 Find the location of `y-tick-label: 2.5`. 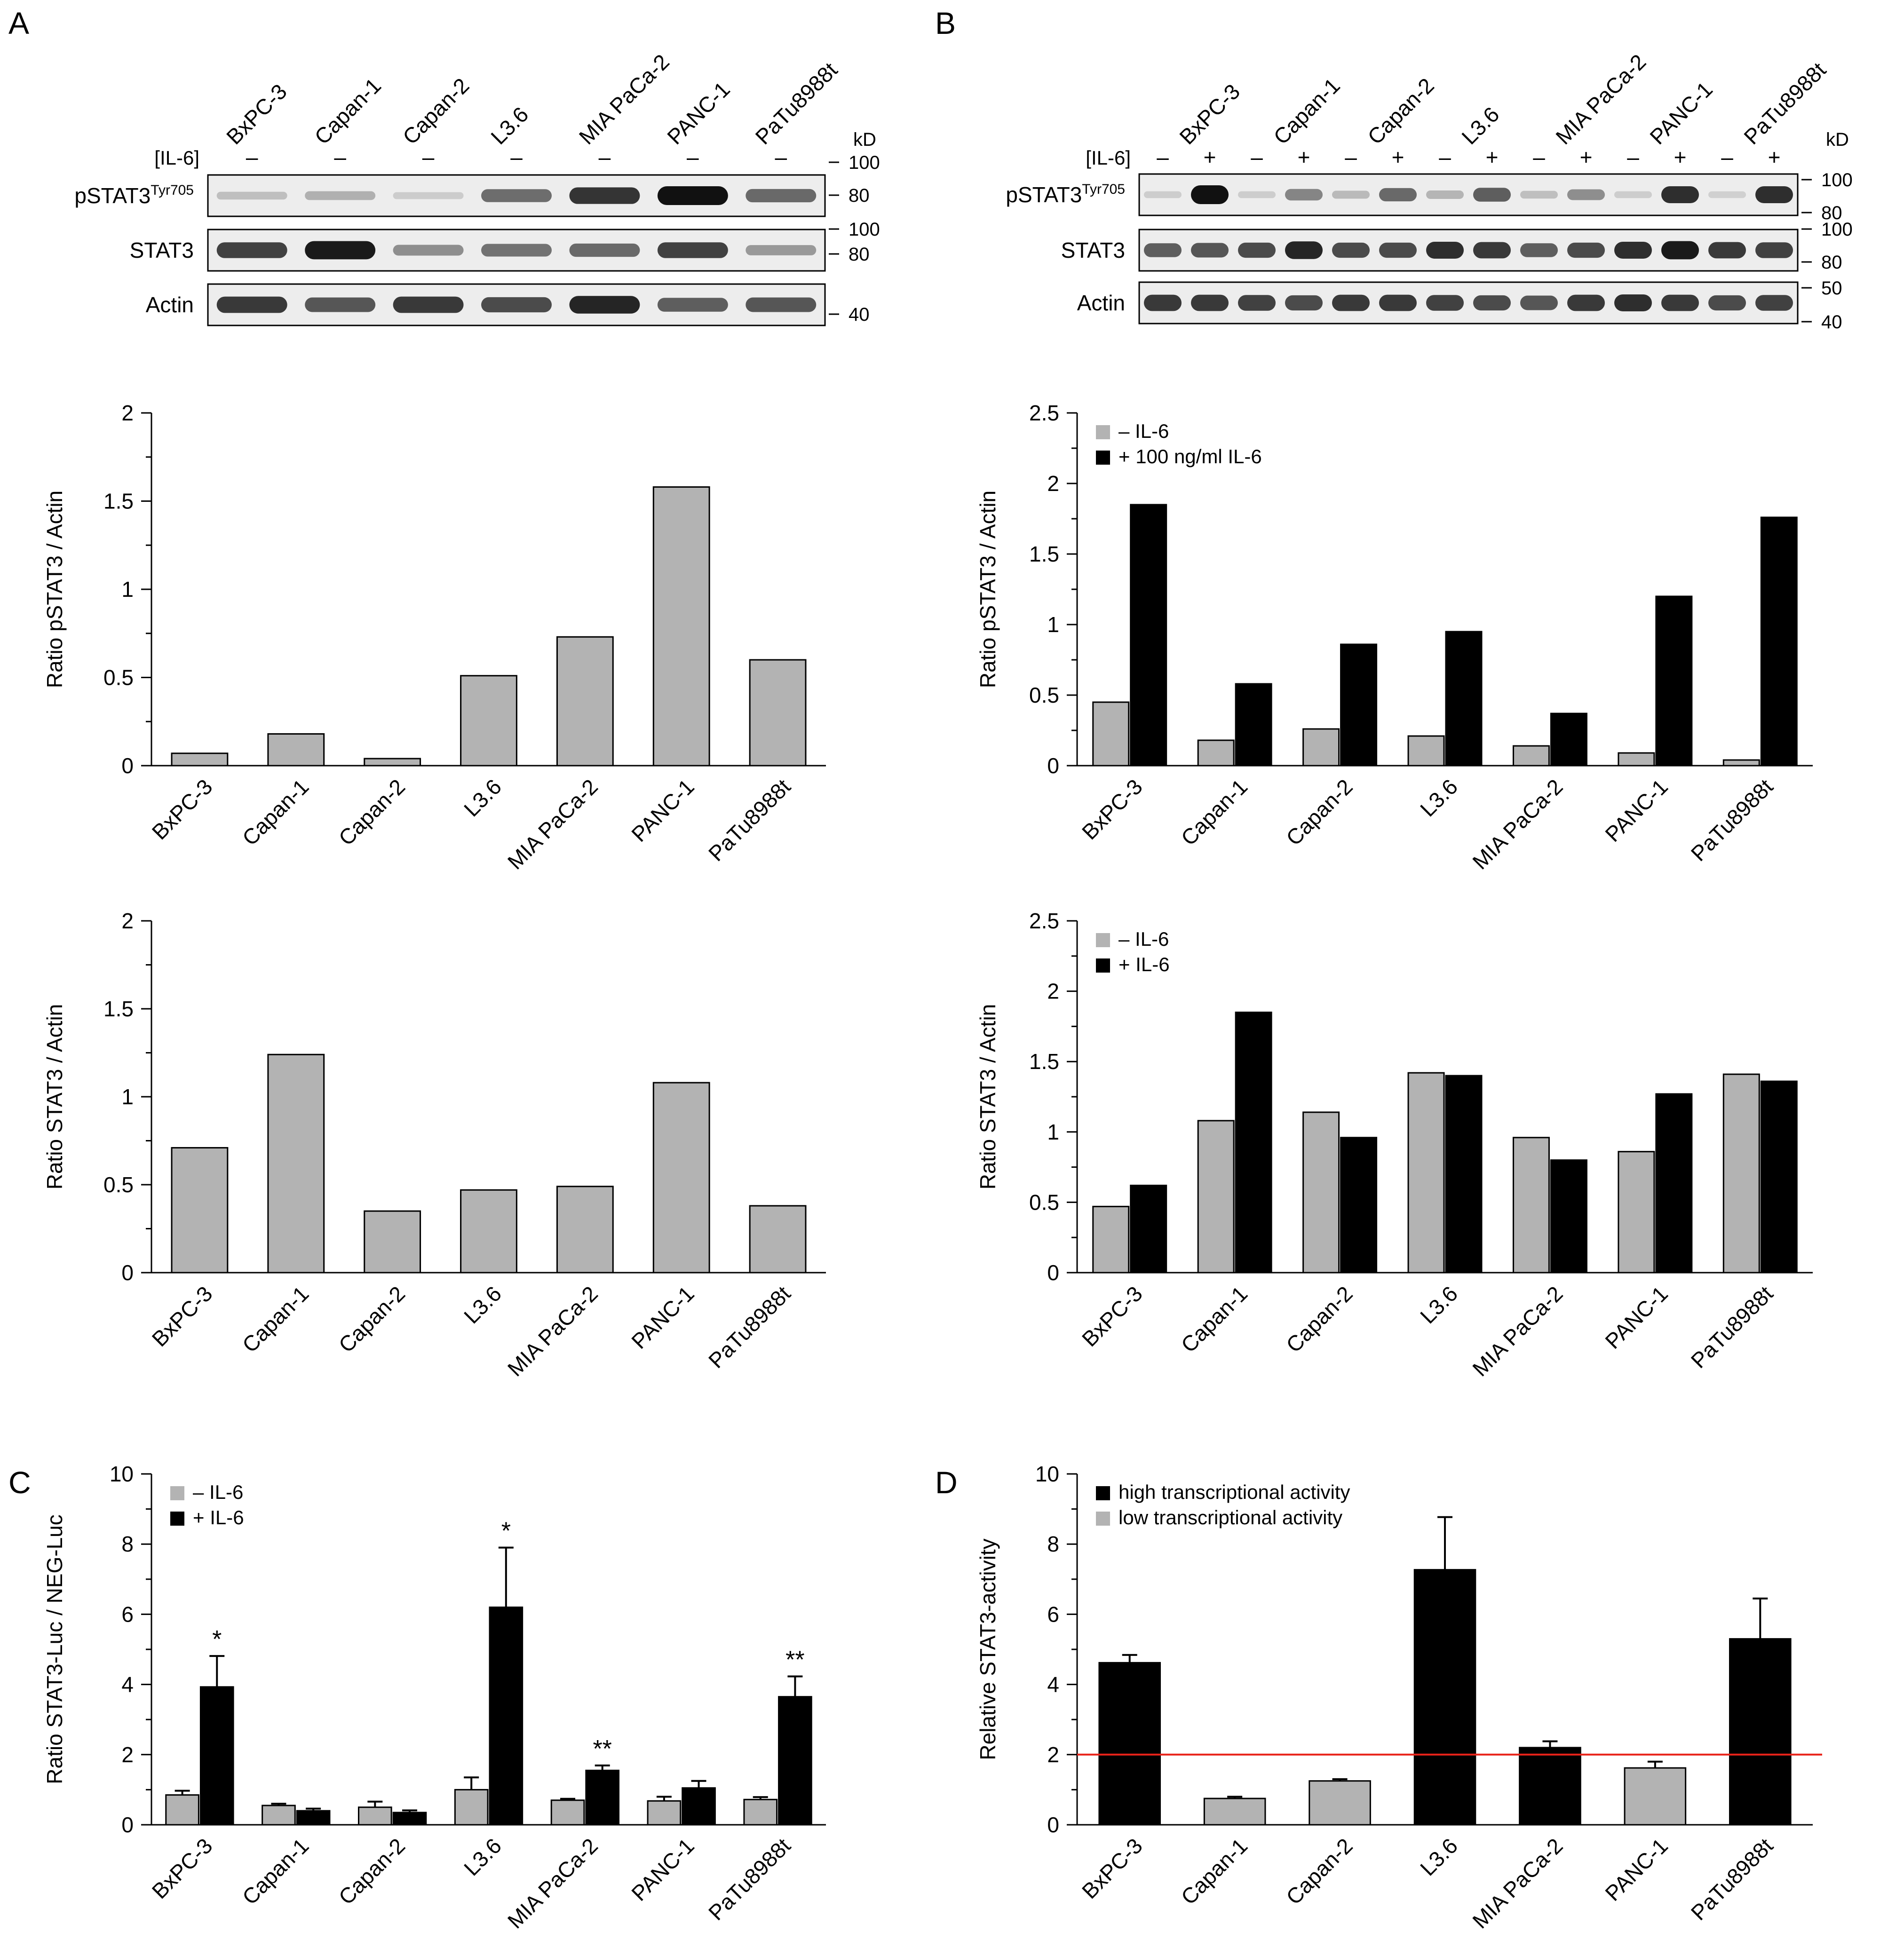

y-tick-label: 2.5 is located at coordinates (1044, 921).